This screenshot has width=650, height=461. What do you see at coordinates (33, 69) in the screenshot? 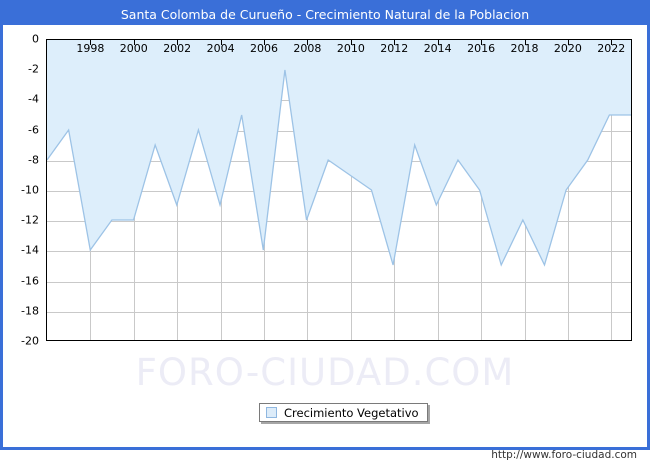
I see `y-axis-tick-label: -2` at bounding box center [33, 69].